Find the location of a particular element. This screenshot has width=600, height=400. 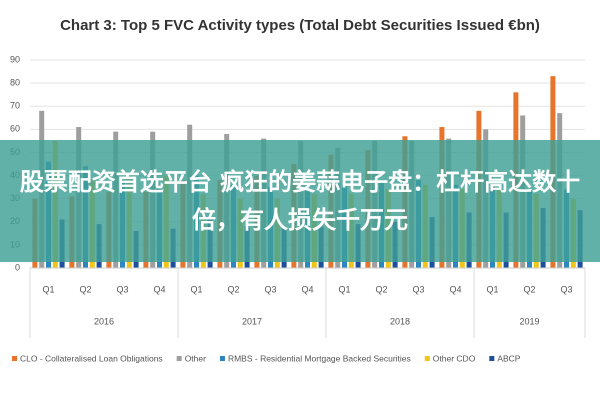

group-label: 2017 is located at coordinates (252, 321).